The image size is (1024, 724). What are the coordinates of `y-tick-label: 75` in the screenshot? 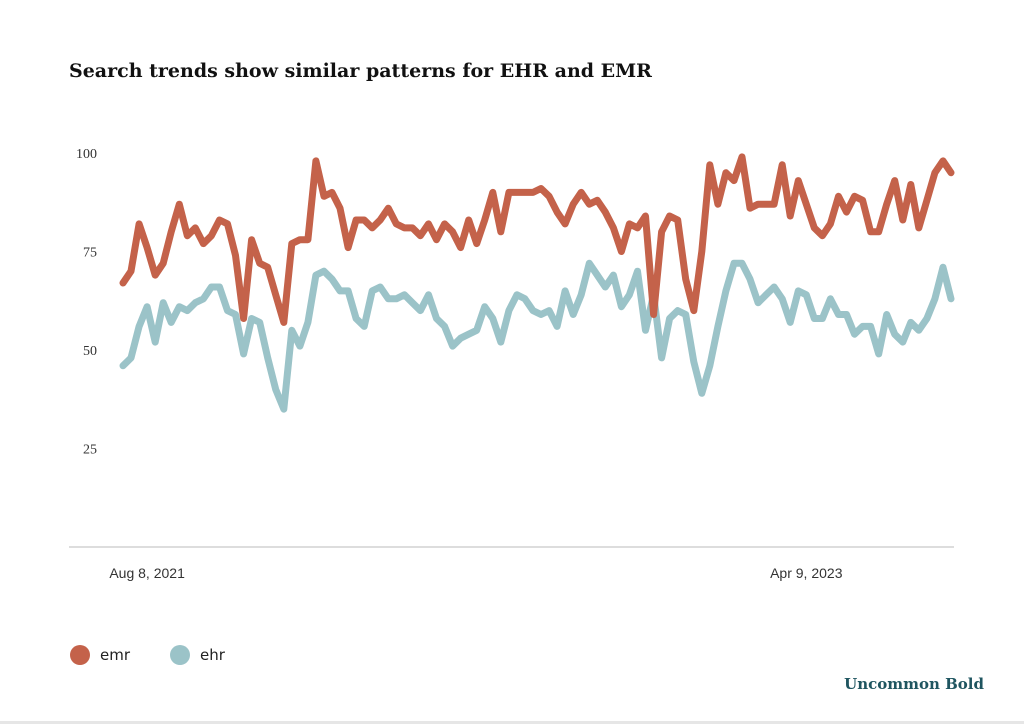 It's located at (90, 253).